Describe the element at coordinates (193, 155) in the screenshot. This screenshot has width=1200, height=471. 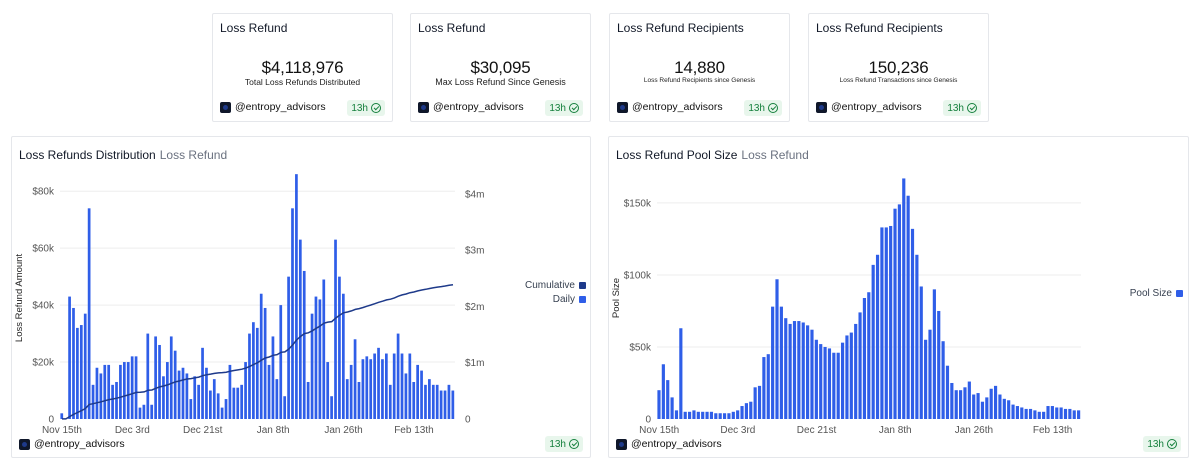
I see `chart-subtitle: Loss Refund` at that location.